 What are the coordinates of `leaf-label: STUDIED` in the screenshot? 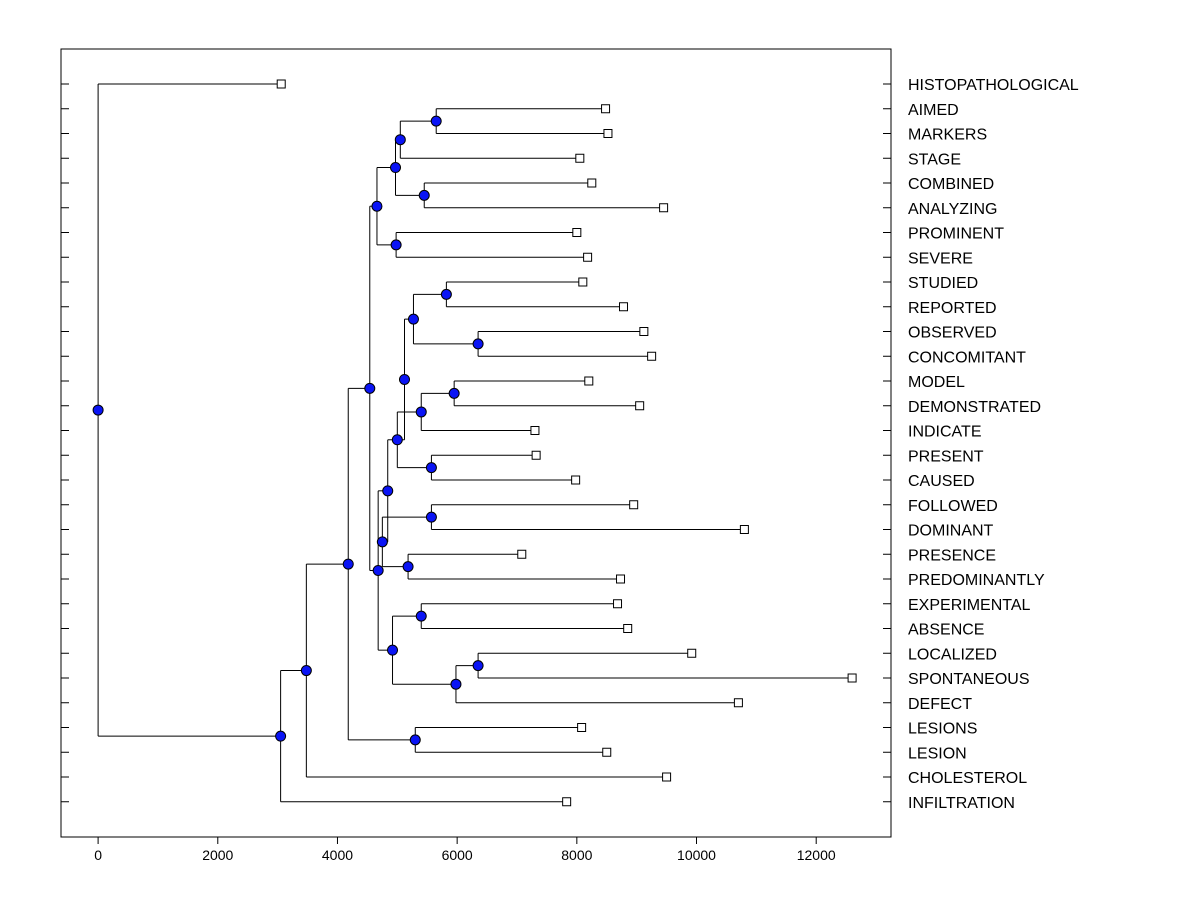 It's located at (943, 283).